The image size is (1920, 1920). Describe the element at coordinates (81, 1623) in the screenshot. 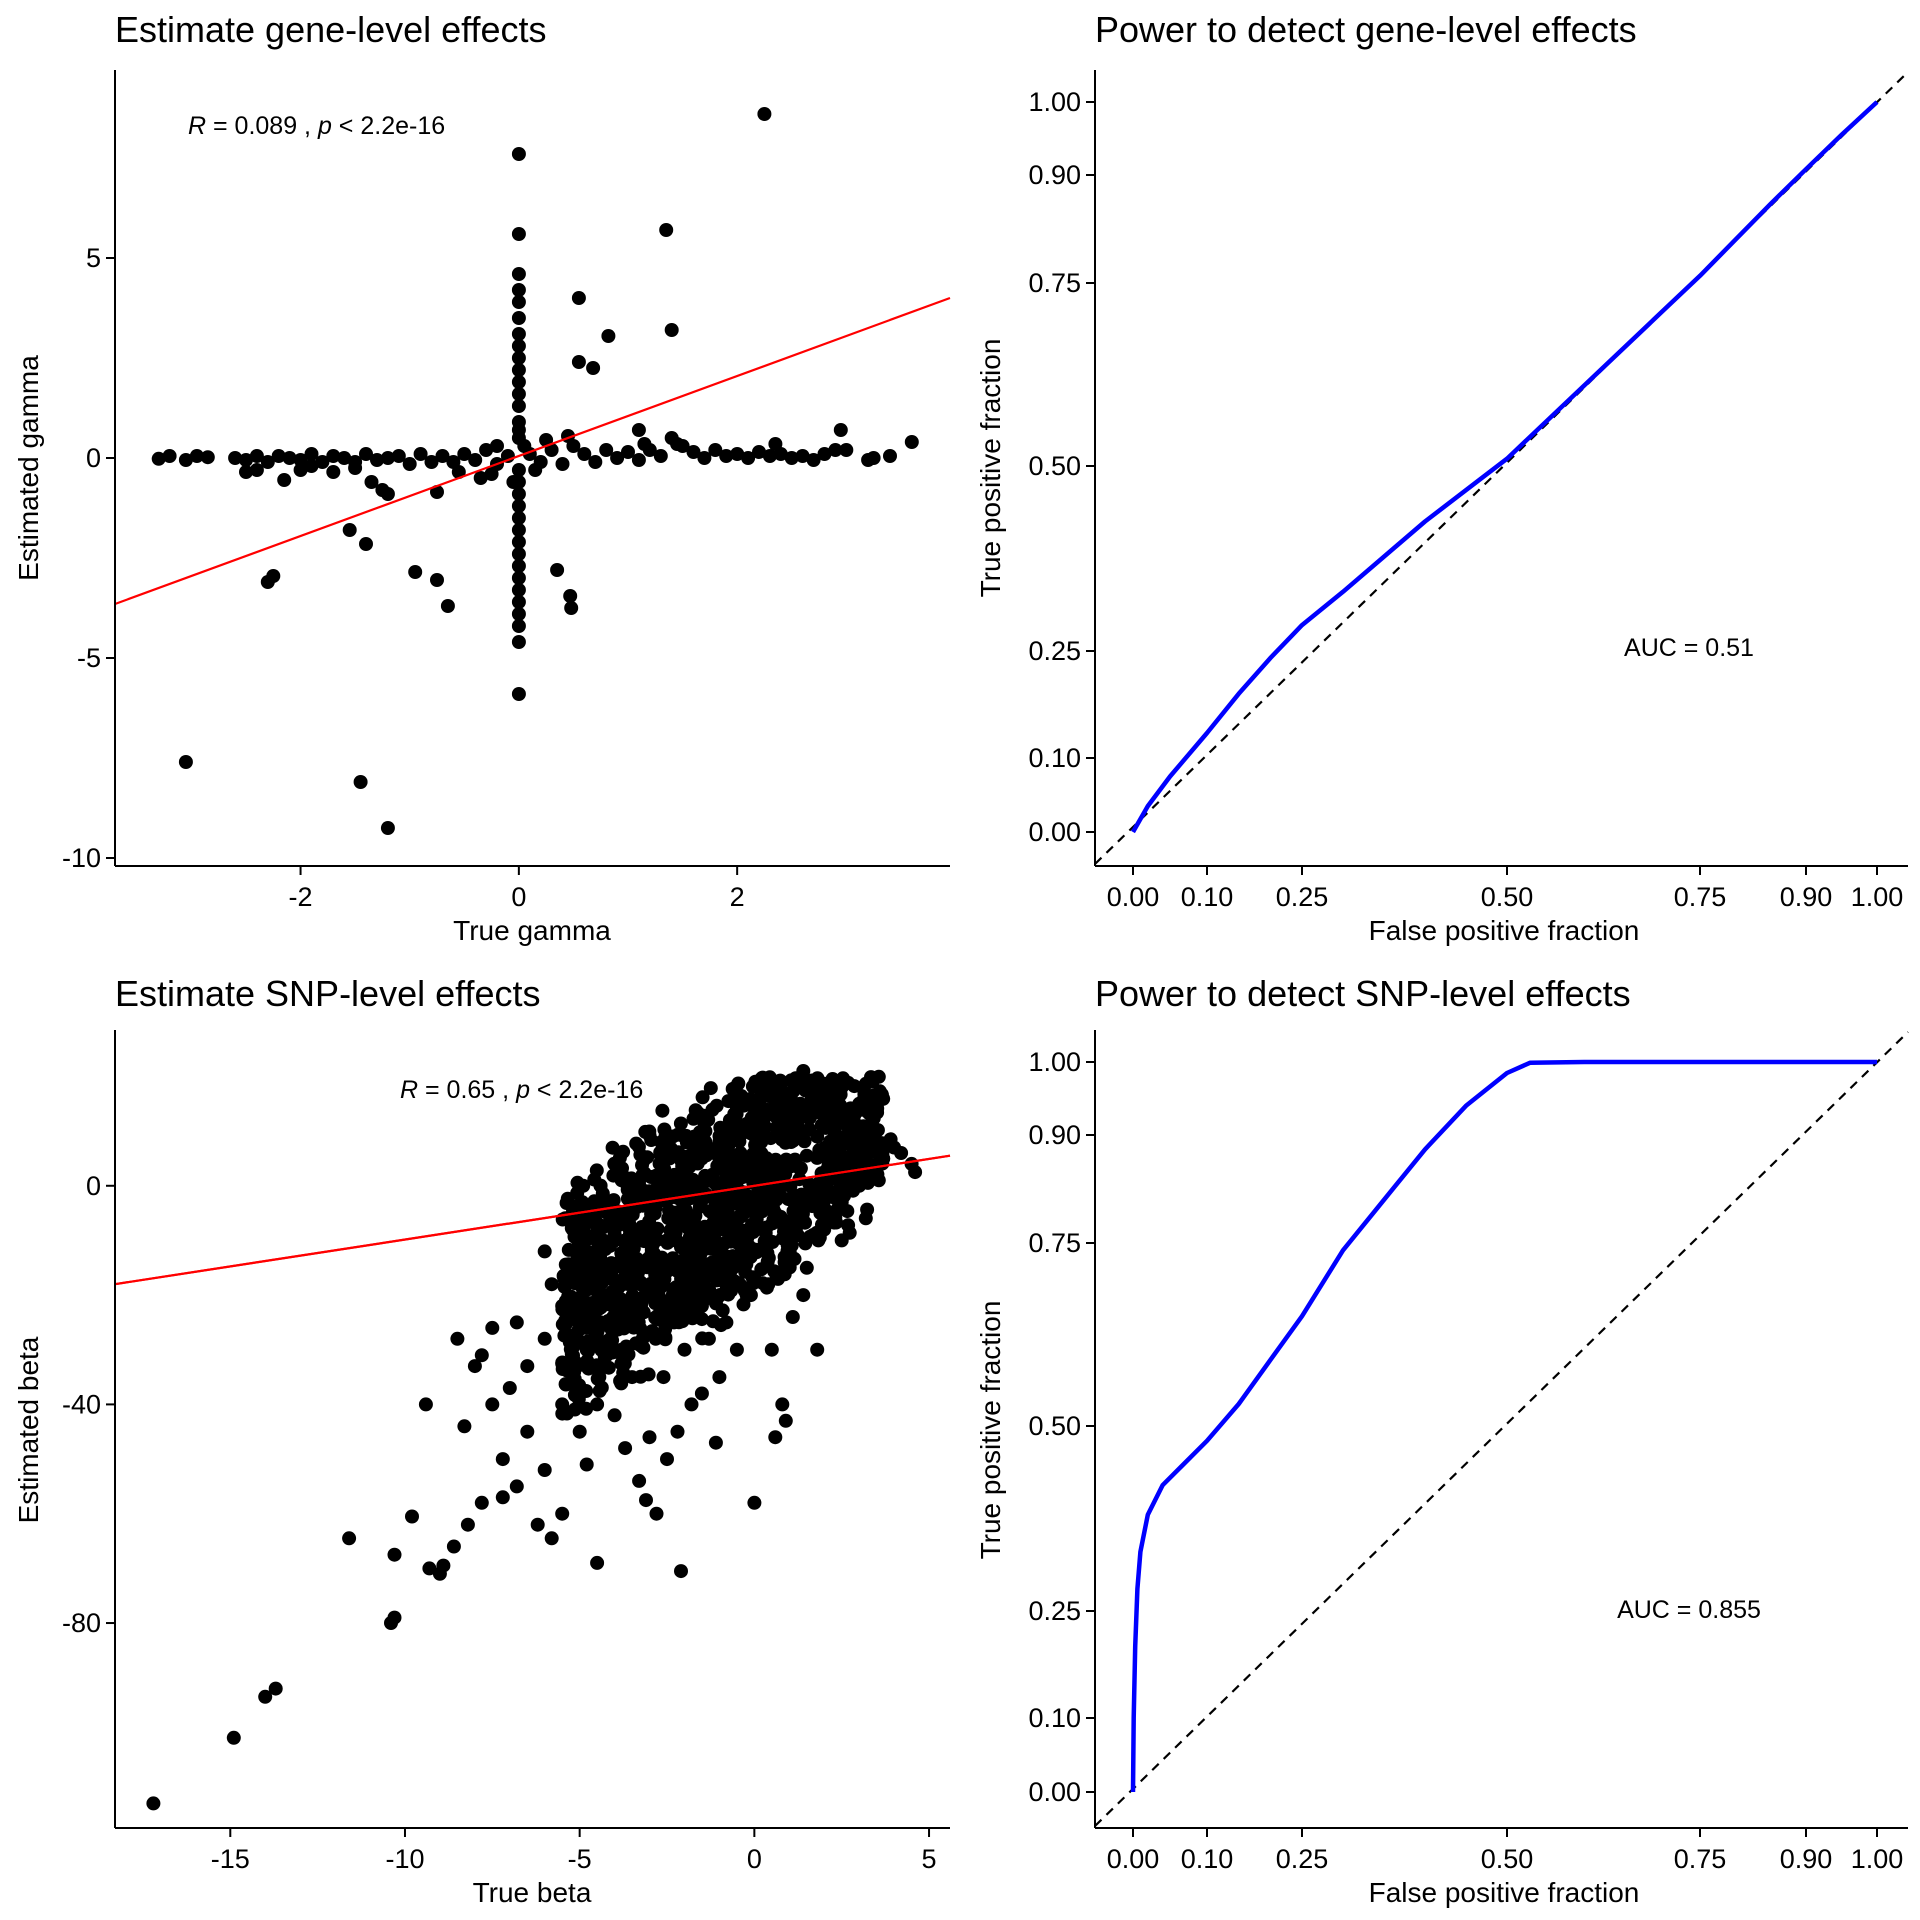

I see `y-tick-label: -80` at that location.